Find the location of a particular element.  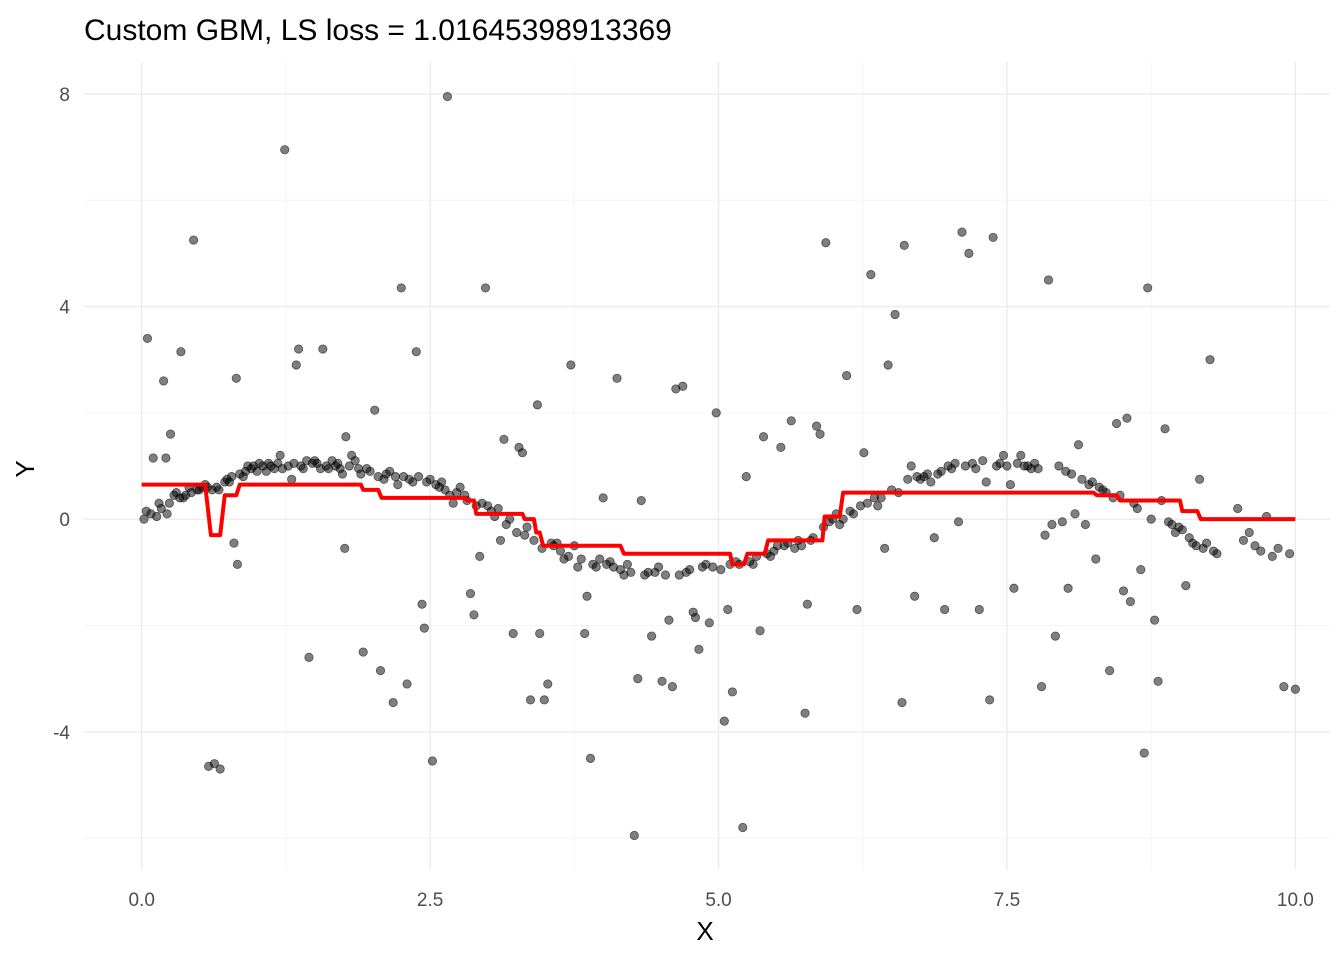

y-tick-label: 8 is located at coordinates (64, 95).